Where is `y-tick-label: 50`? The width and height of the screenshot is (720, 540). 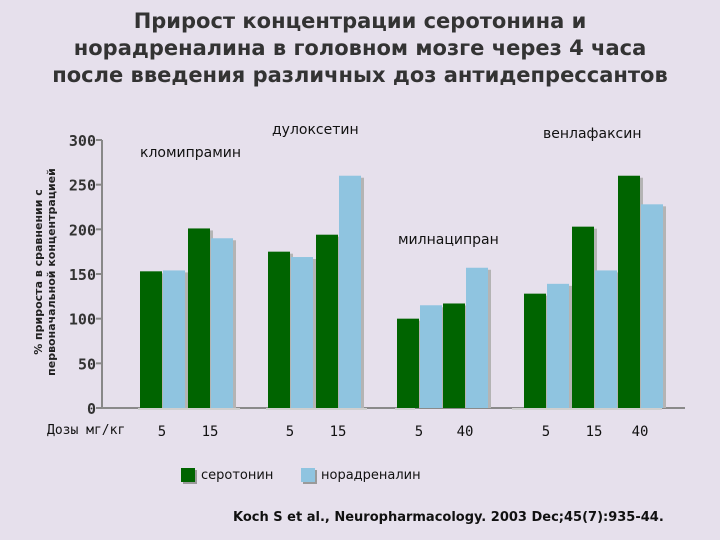
y-tick-label: 50 is located at coordinates (87, 364).